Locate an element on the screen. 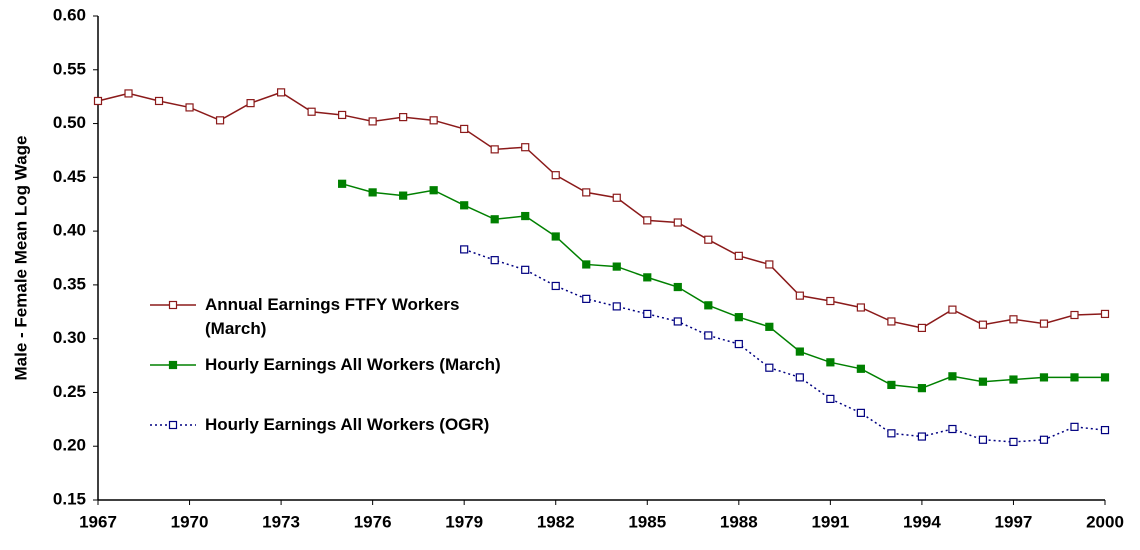  y-tick-label: 0.25 is located at coordinates (69, 391).